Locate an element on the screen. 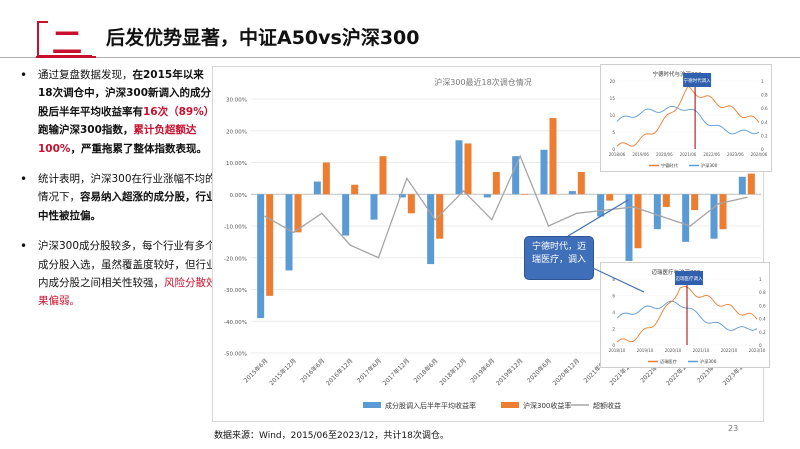 This screenshot has height=449, width=800. legend-label: 沪深300收益率 is located at coordinates (547, 405).